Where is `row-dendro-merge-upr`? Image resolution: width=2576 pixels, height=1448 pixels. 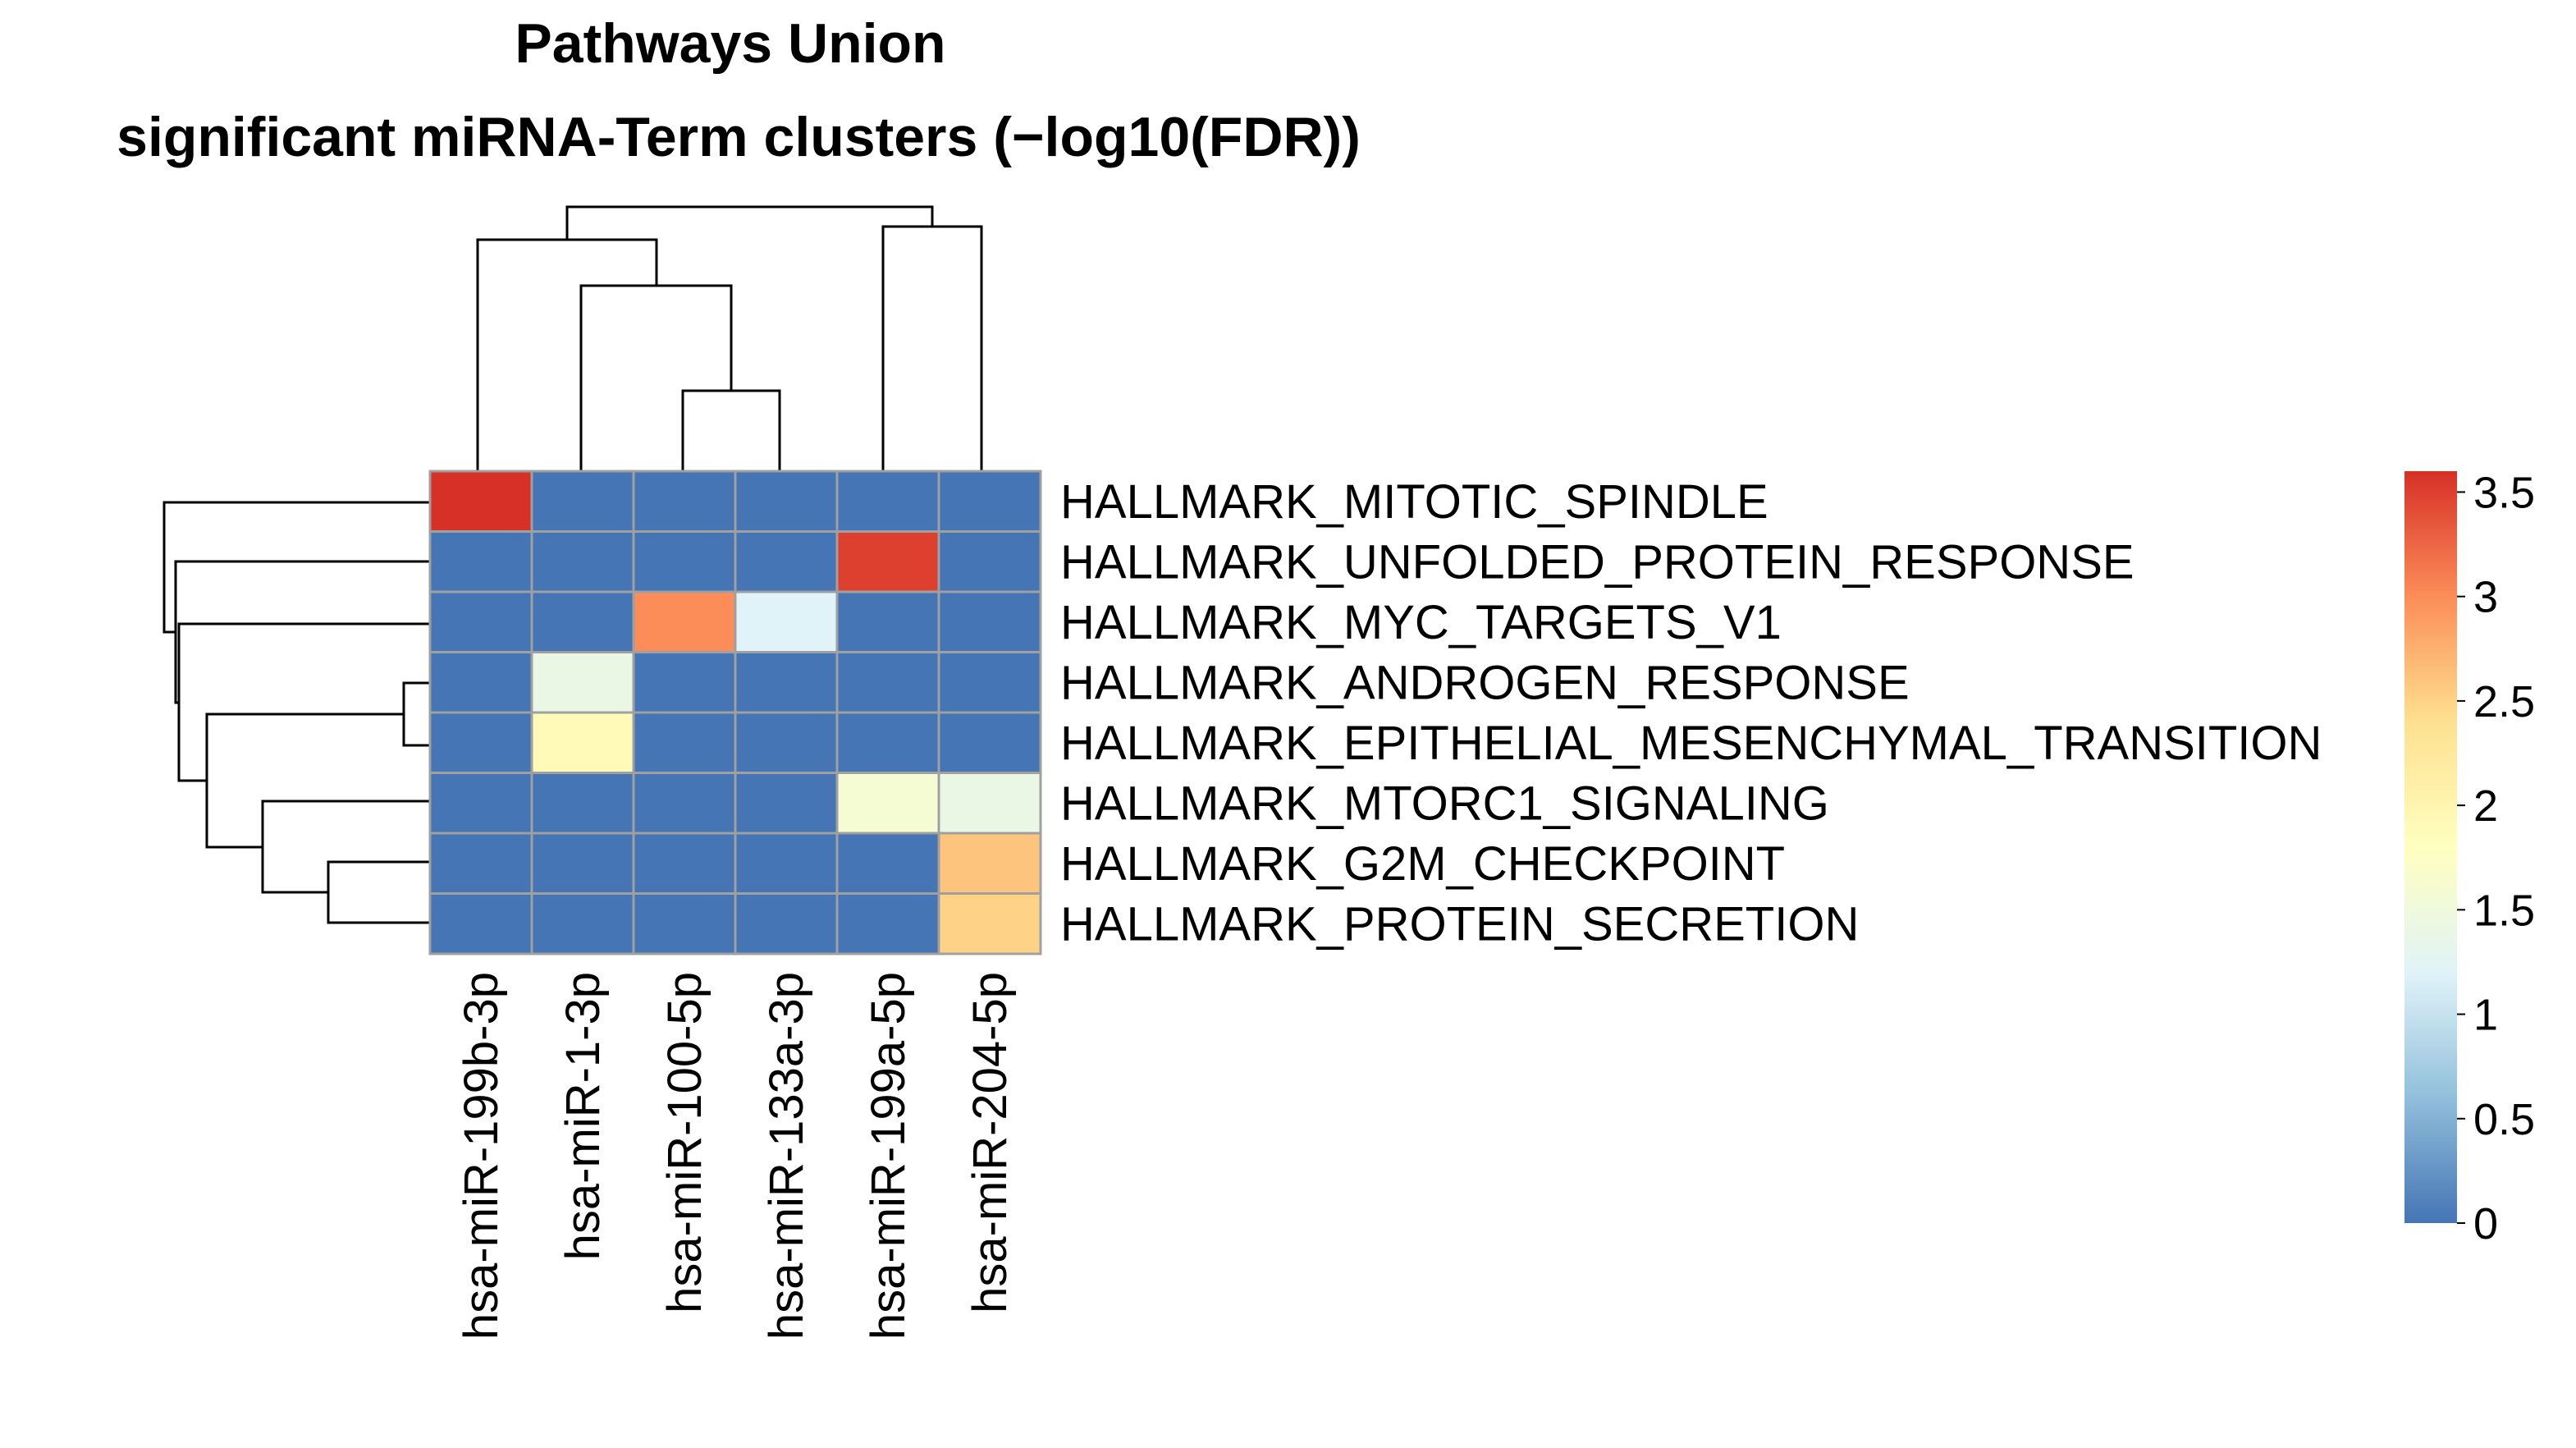
row-dendro-merge-upr is located at coordinates (302, 632).